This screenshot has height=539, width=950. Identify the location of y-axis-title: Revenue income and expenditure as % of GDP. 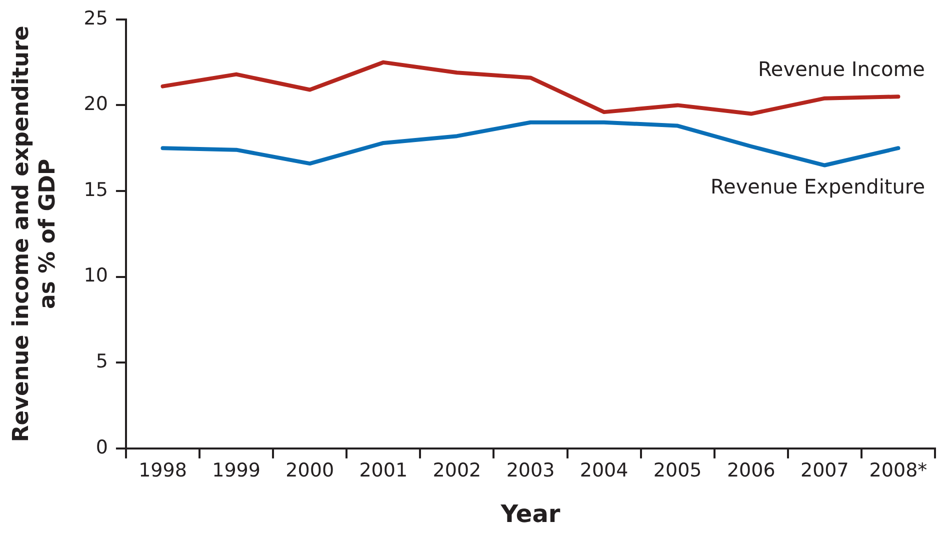
(34, 234).